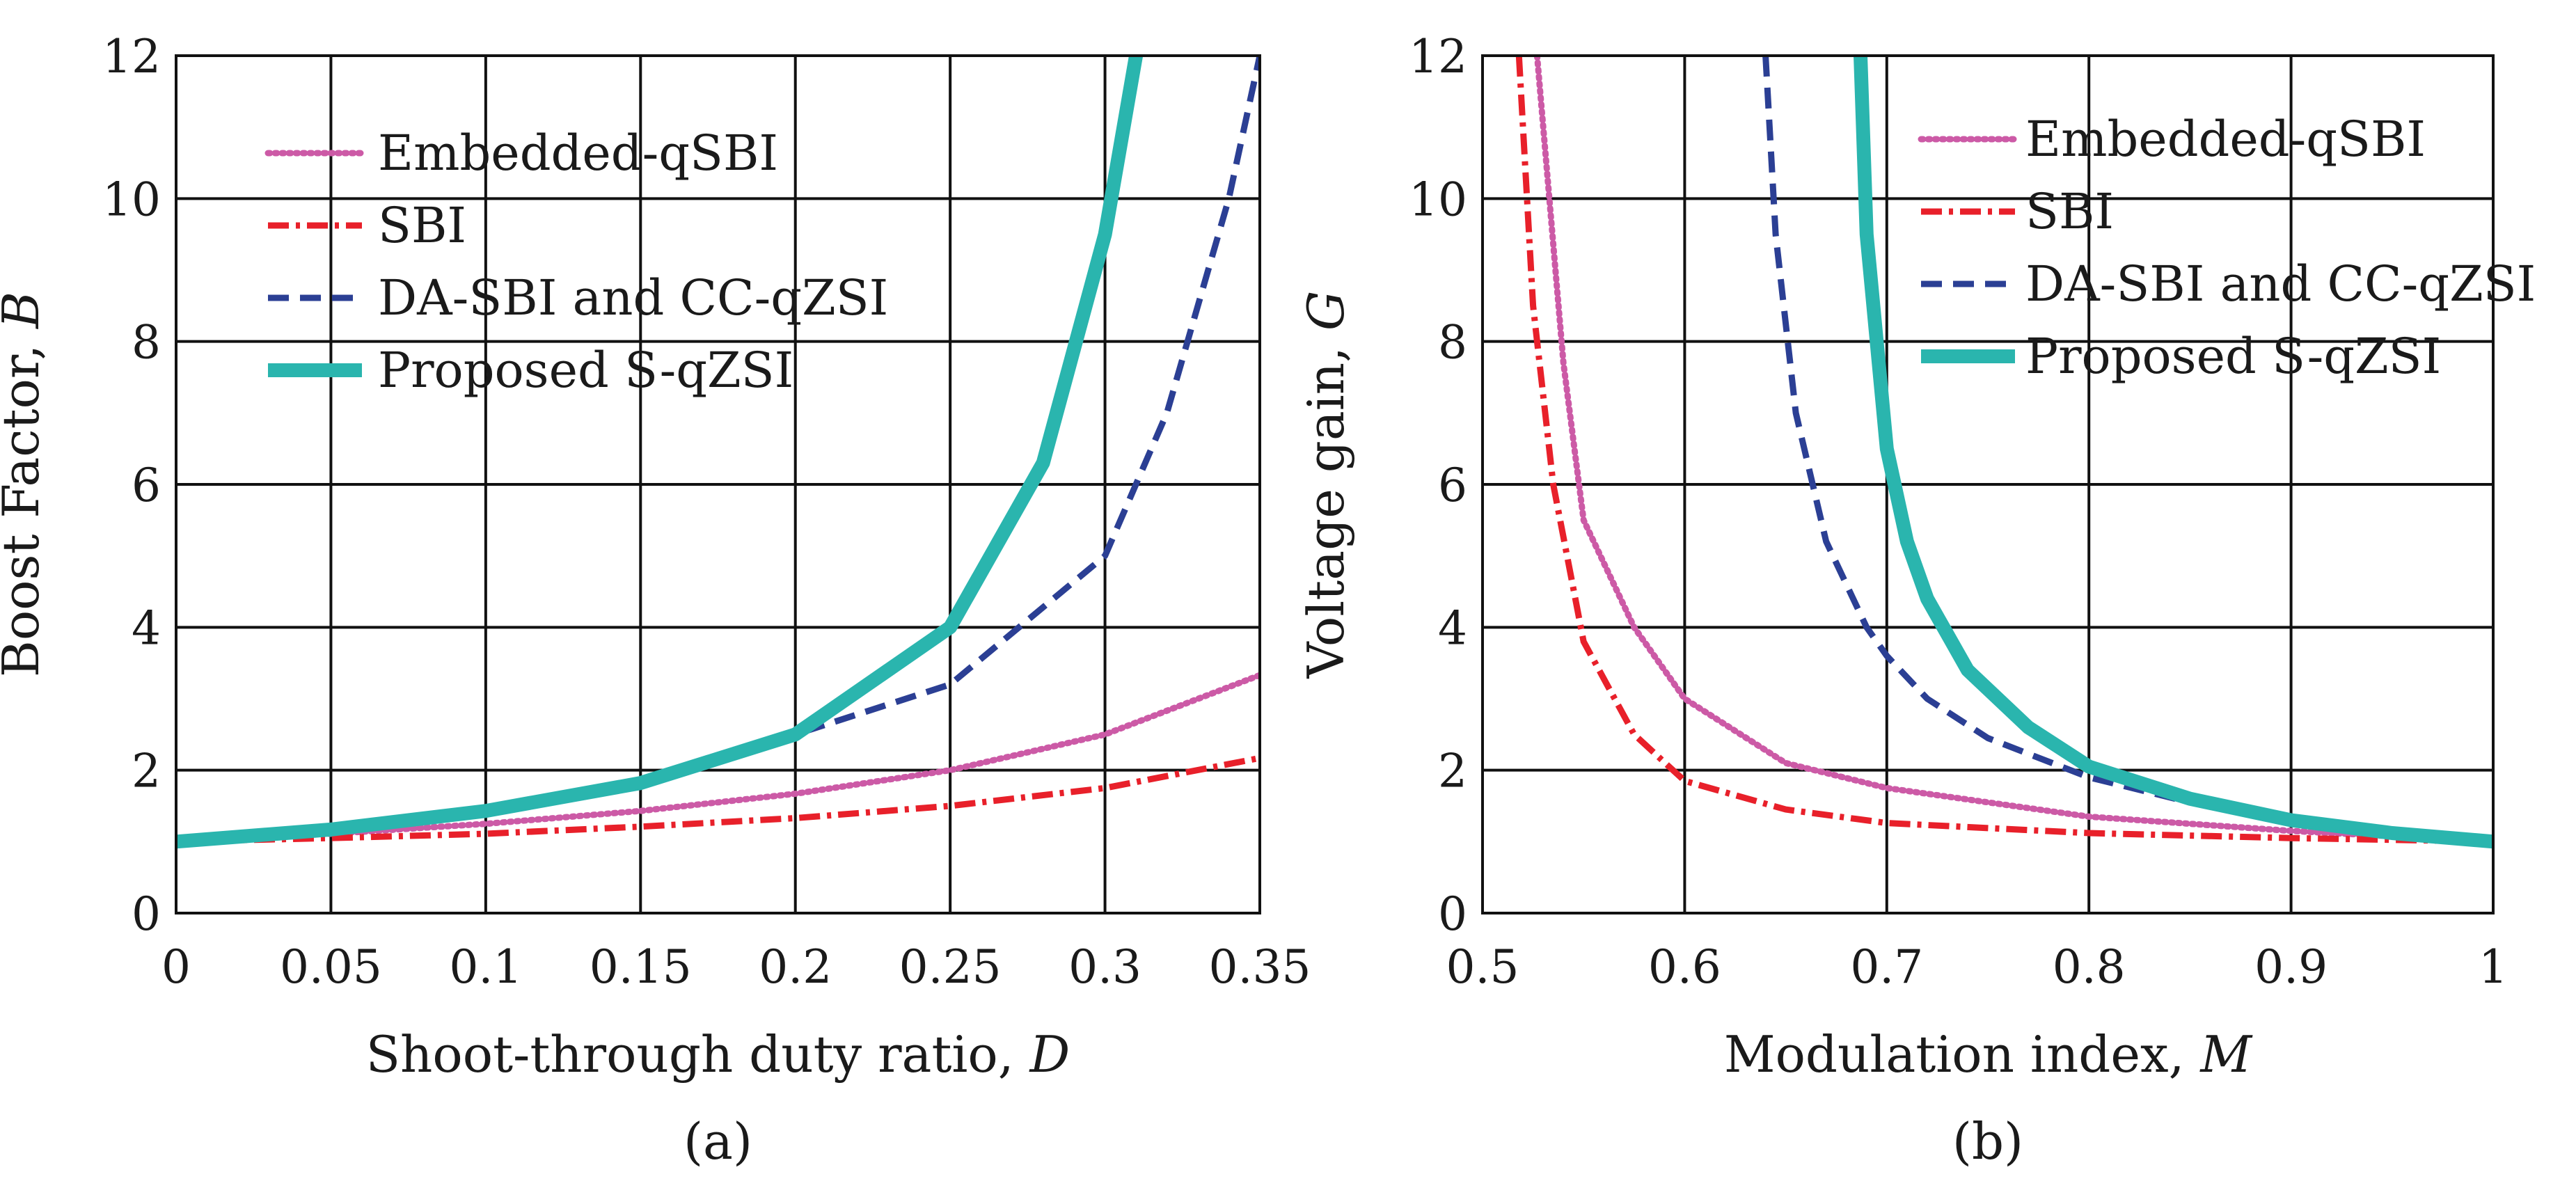  Describe the element at coordinates (718, 799) in the screenshot. I see `chart-a-series-sbi` at that location.